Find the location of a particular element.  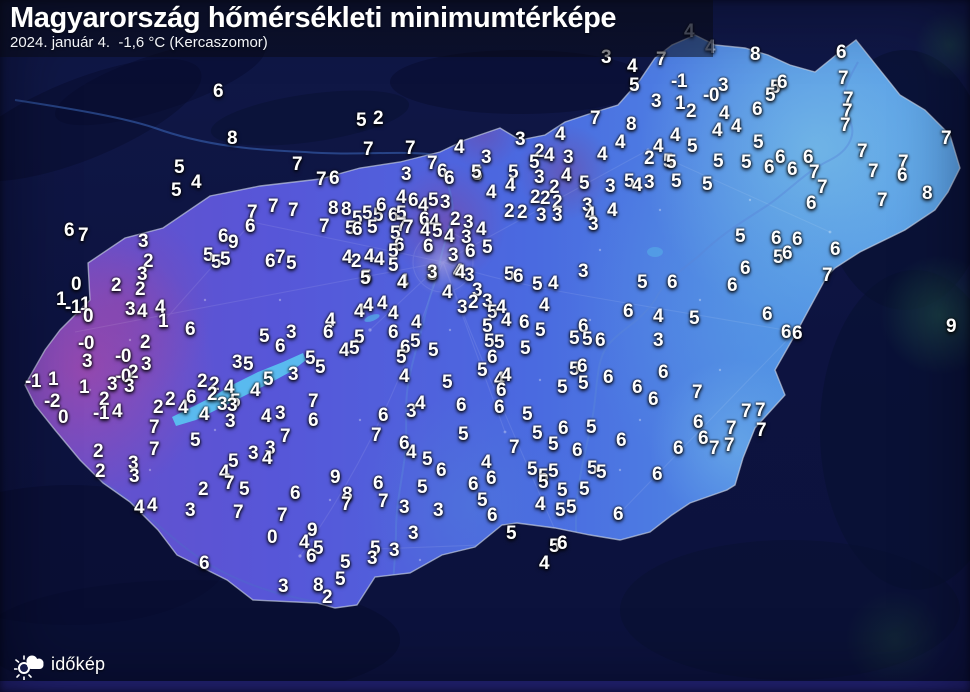

map-subtitle: 2024. január 4. -1,6 °C (Kercaszomor) is located at coordinates (139, 43).